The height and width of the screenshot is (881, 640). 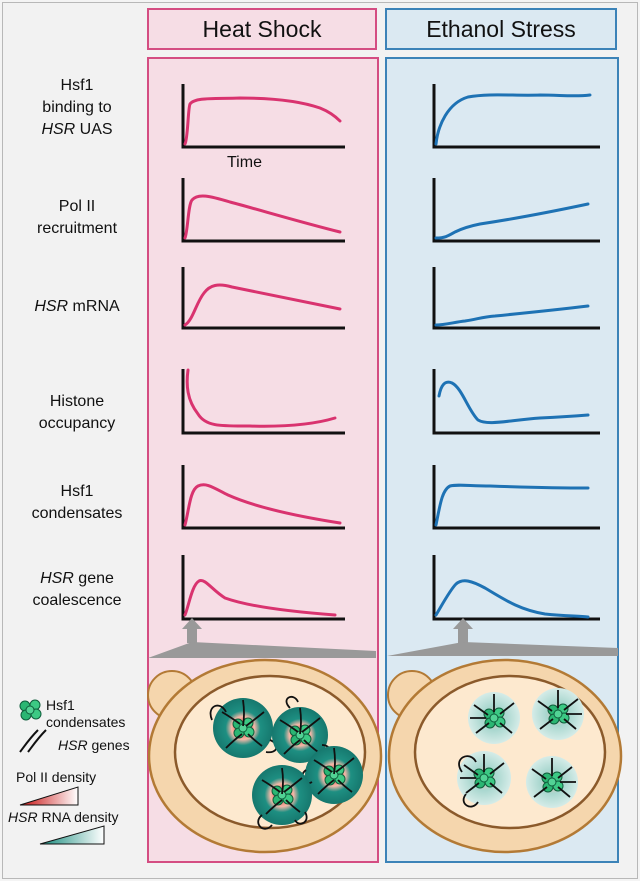 What do you see at coordinates (262, 121) in the screenshot?
I see `curve-hsf1-binding-heat` at bounding box center [262, 121].